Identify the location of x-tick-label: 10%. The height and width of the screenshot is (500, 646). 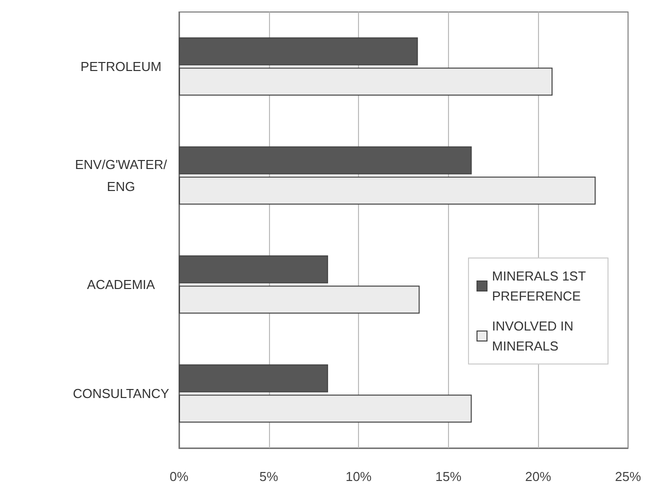
(359, 476).